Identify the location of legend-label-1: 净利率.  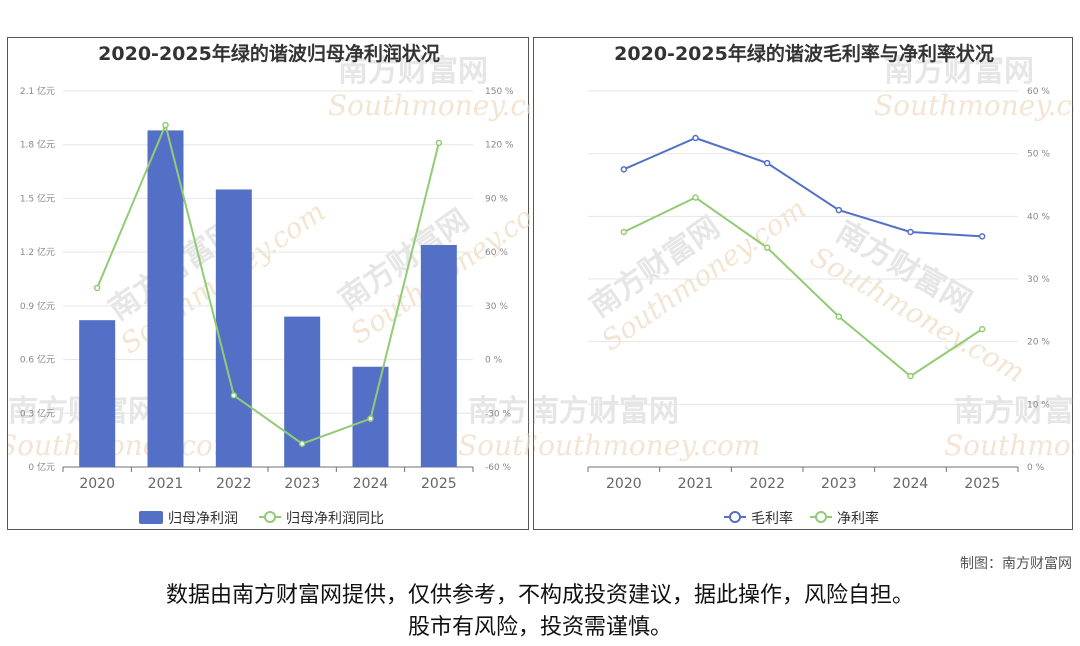
(858, 518).